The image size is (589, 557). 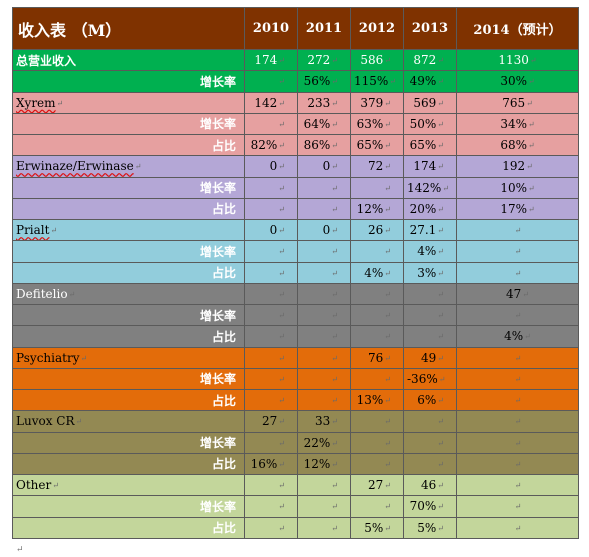 What do you see at coordinates (128, 145) in the screenshot?
I see `metric-label-cell: 占比` at bounding box center [128, 145].